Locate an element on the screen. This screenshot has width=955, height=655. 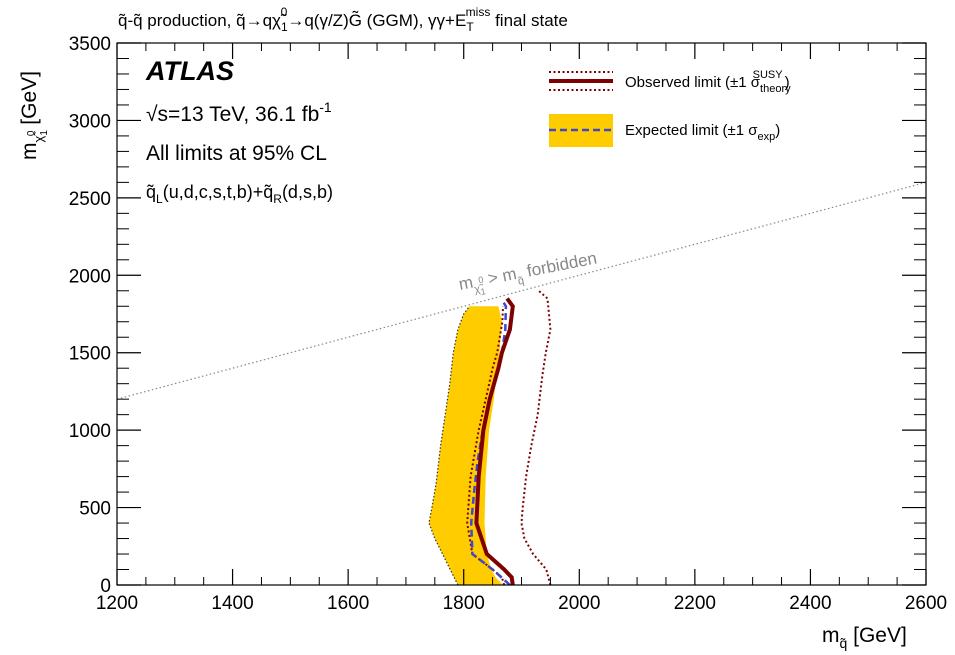
x-tick-label: 1800 is located at coordinates (464, 603).